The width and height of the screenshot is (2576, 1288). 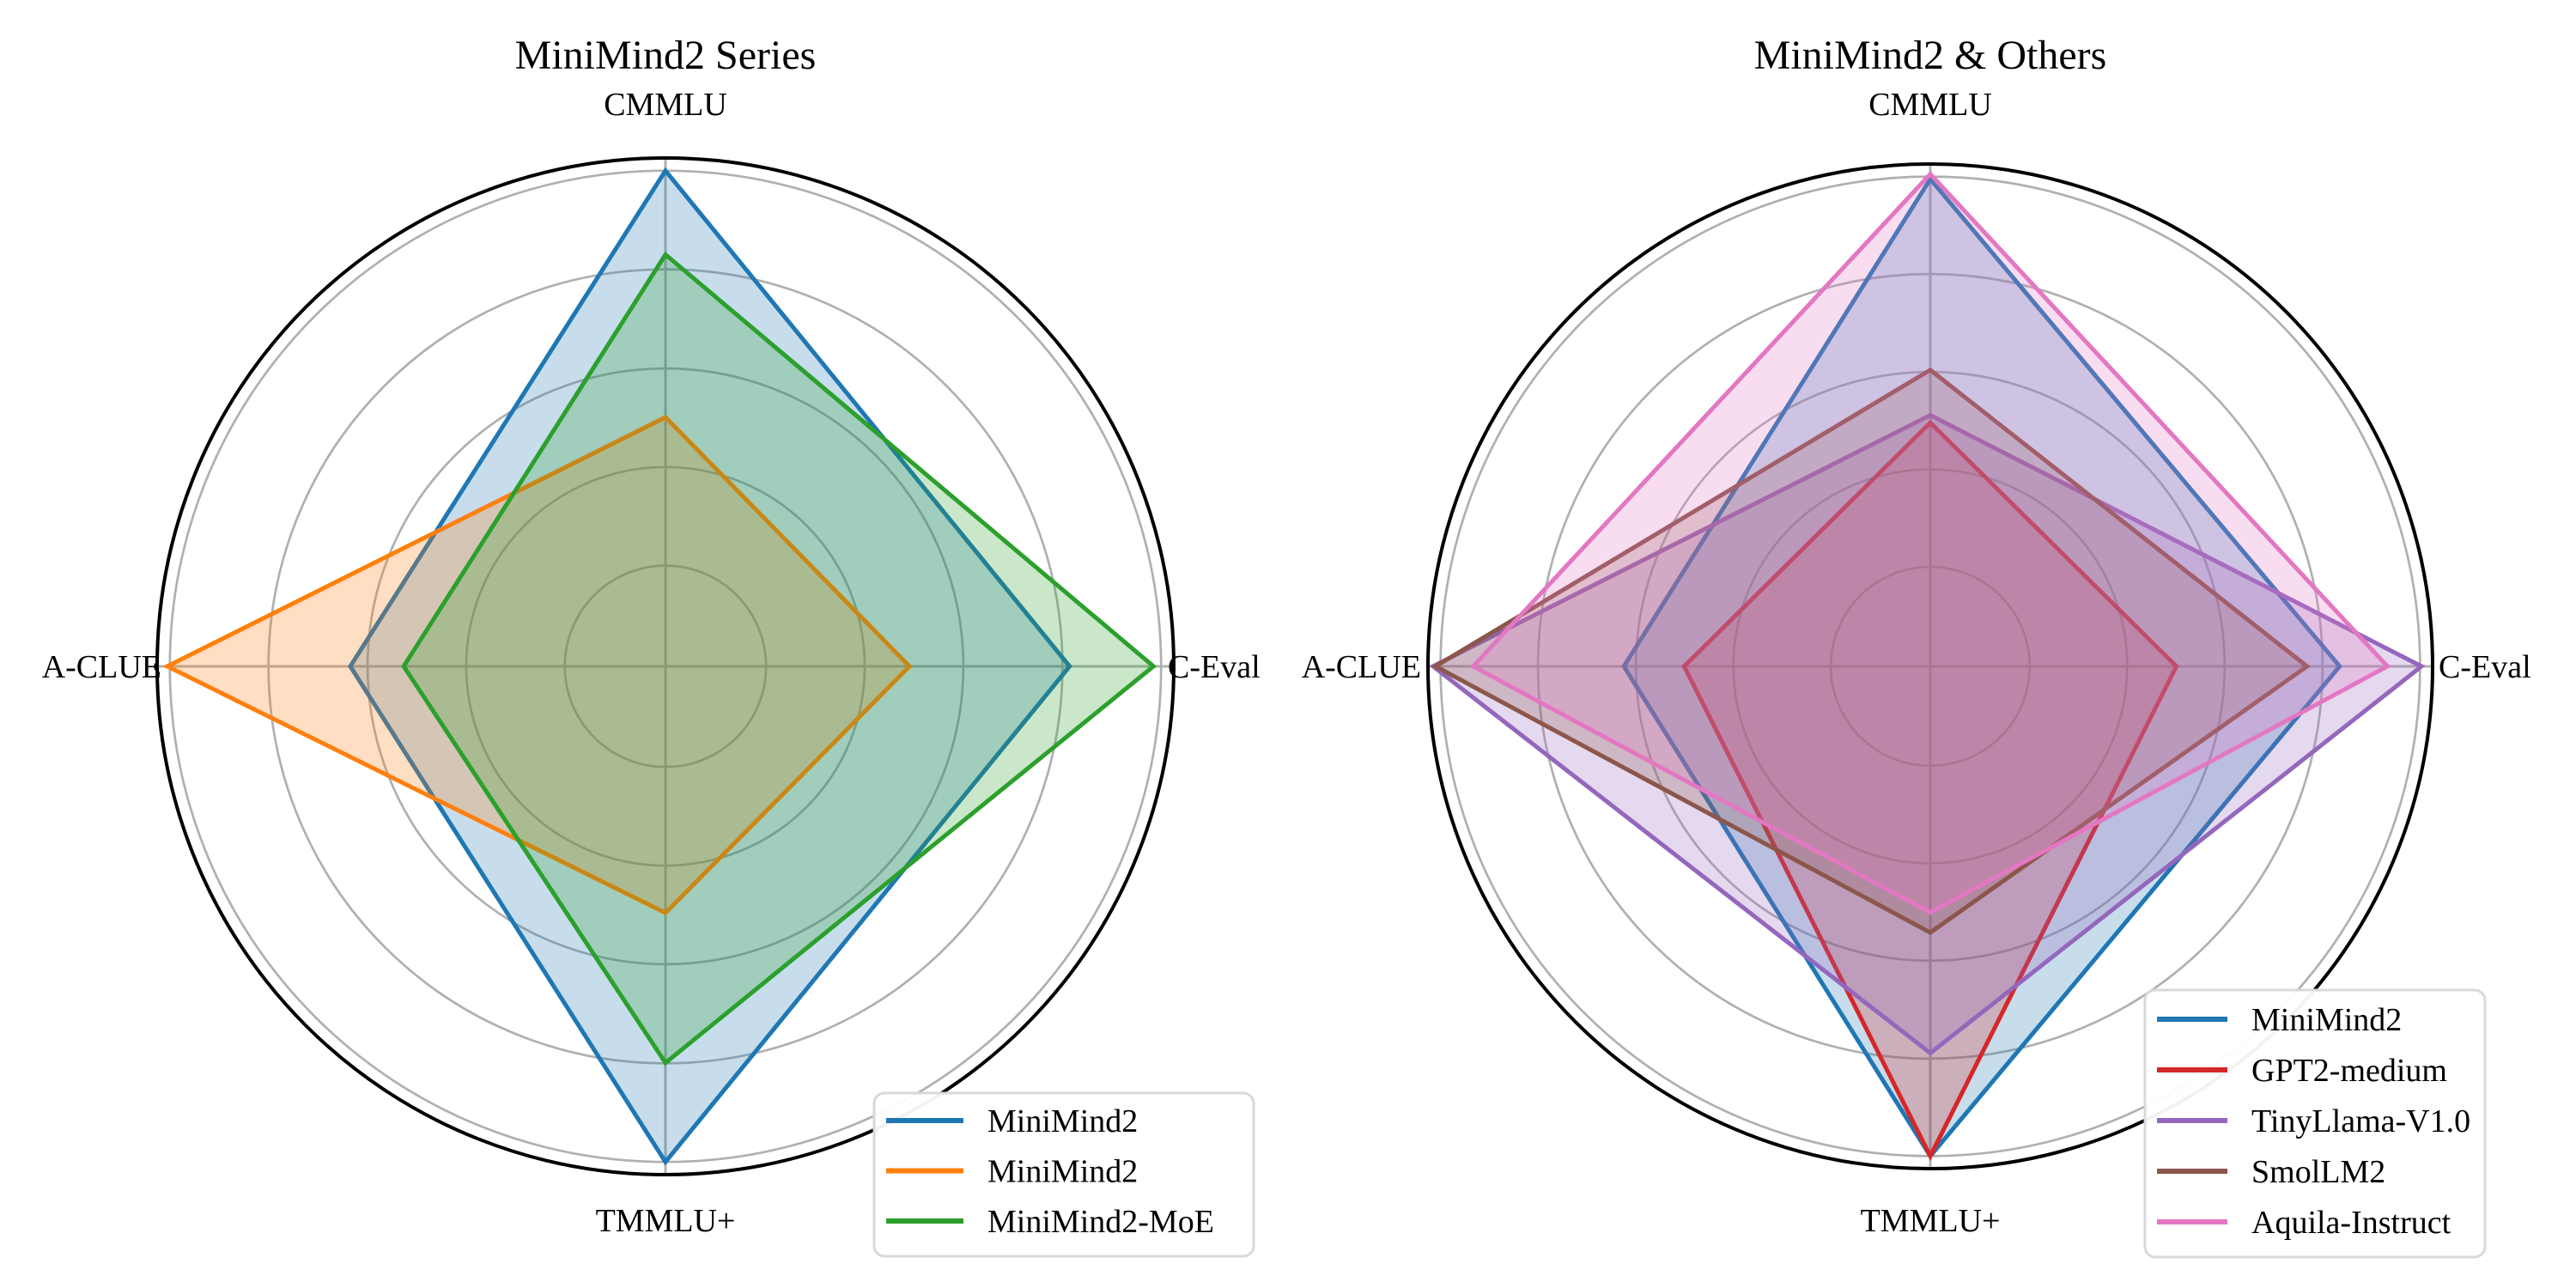 I want to click on legend-item-label: TinyLlama-V1.0, so click(x=2361, y=1121).